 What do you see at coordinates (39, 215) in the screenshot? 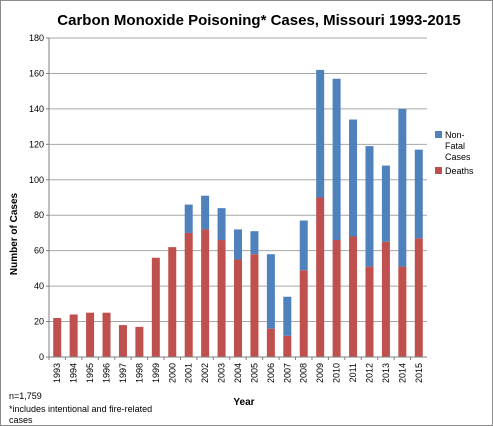
I see `y-tick-label: 80` at bounding box center [39, 215].